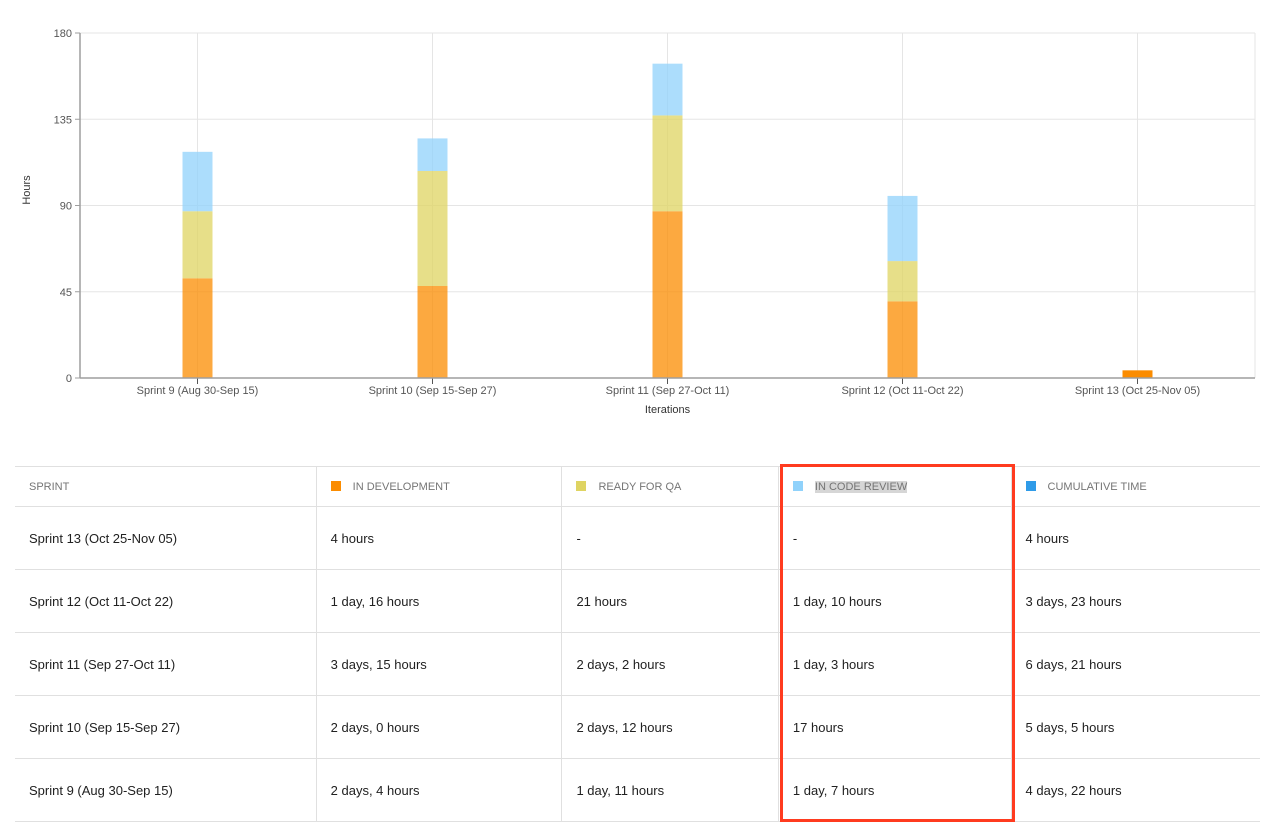 The width and height of the screenshot is (1272, 833). What do you see at coordinates (438, 664) in the screenshot?
I see `table-cell: 3 days, 15 hours` at bounding box center [438, 664].